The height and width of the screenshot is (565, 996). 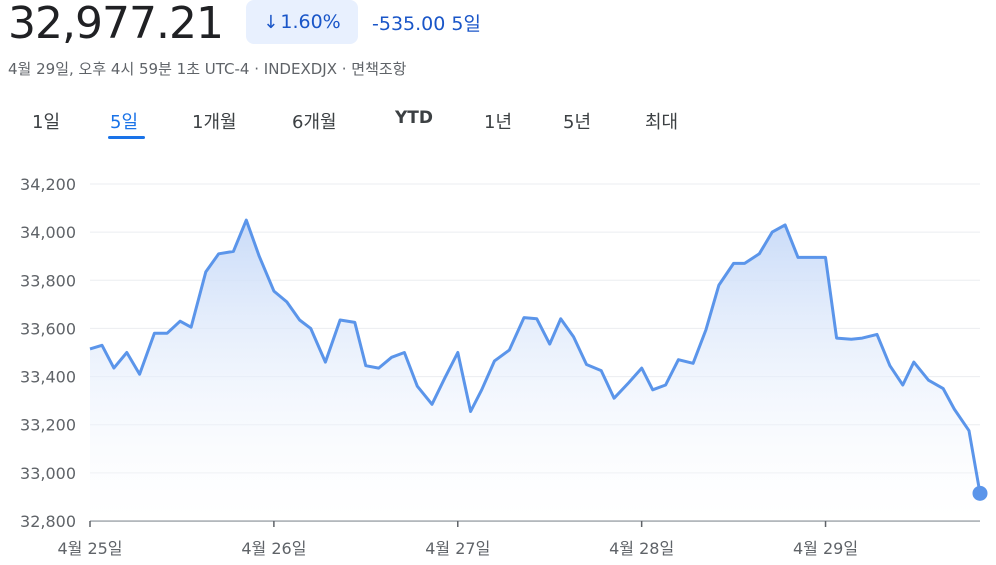 I want to click on x-axis: 4월 25일 4월 26일 4월 27일 4월 28일 4월 29일, so click(x=457, y=539).